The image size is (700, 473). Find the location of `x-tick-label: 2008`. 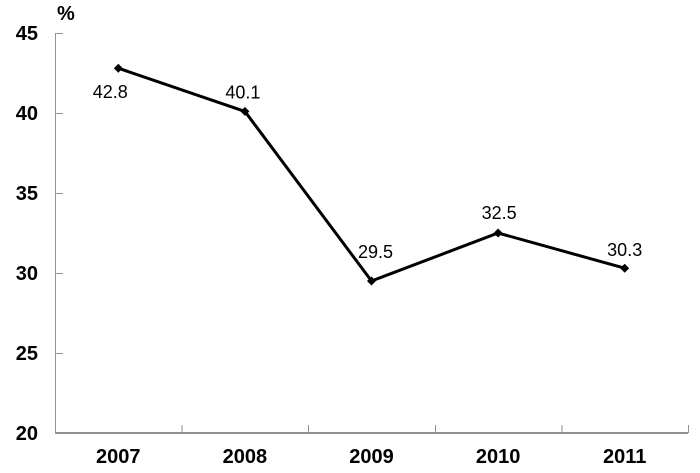

x-tick-label: 2008 is located at coordinates (245, 457).